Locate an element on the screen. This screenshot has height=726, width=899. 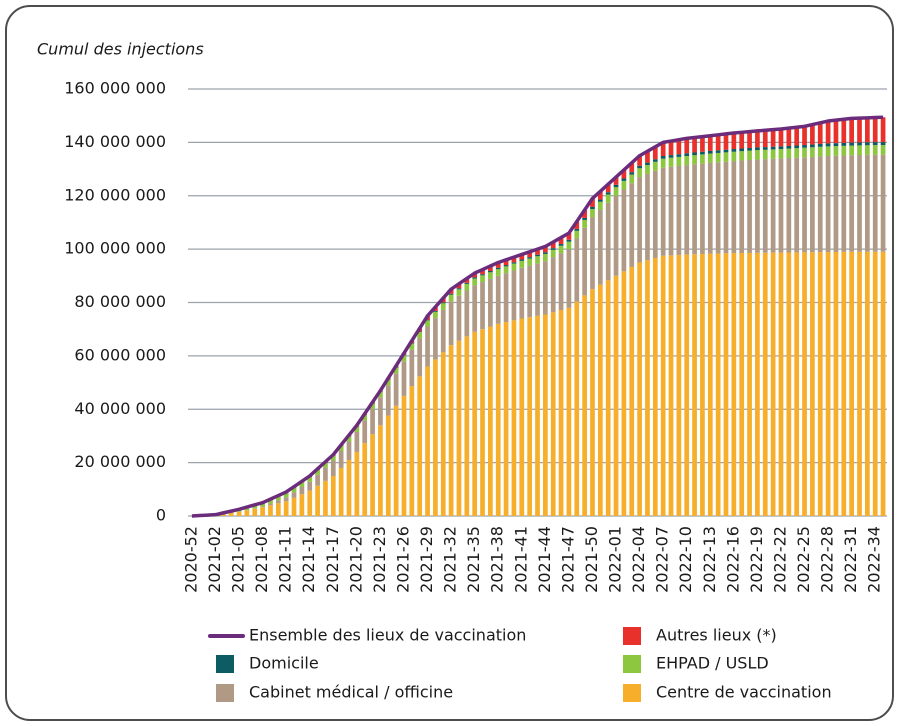
x-tick-label: 2021-44 is located at coordinates (544, 559).